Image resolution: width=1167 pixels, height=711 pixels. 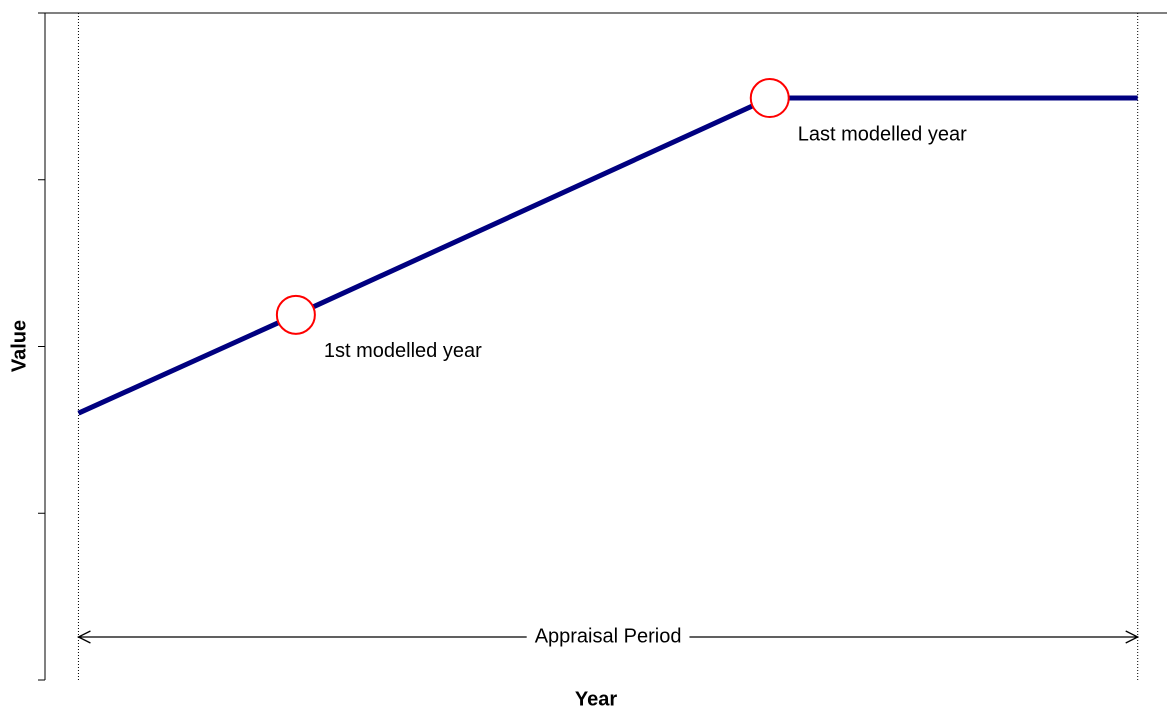 I want to click on period-label: Appraisal Period, so click(x=608, y=636).